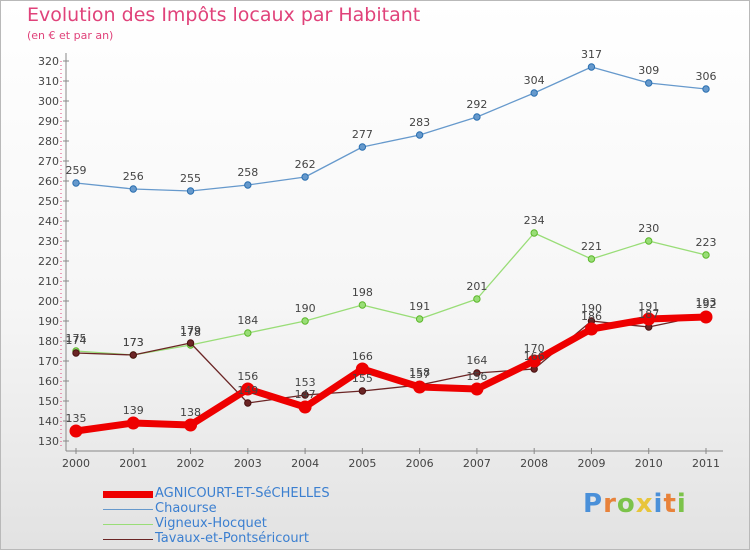 The image size is (750, 550). What do you see at coordinates (48, 121) in the screenshot?
I see `y-tick-label: 290` at bounding box center [48, 121].